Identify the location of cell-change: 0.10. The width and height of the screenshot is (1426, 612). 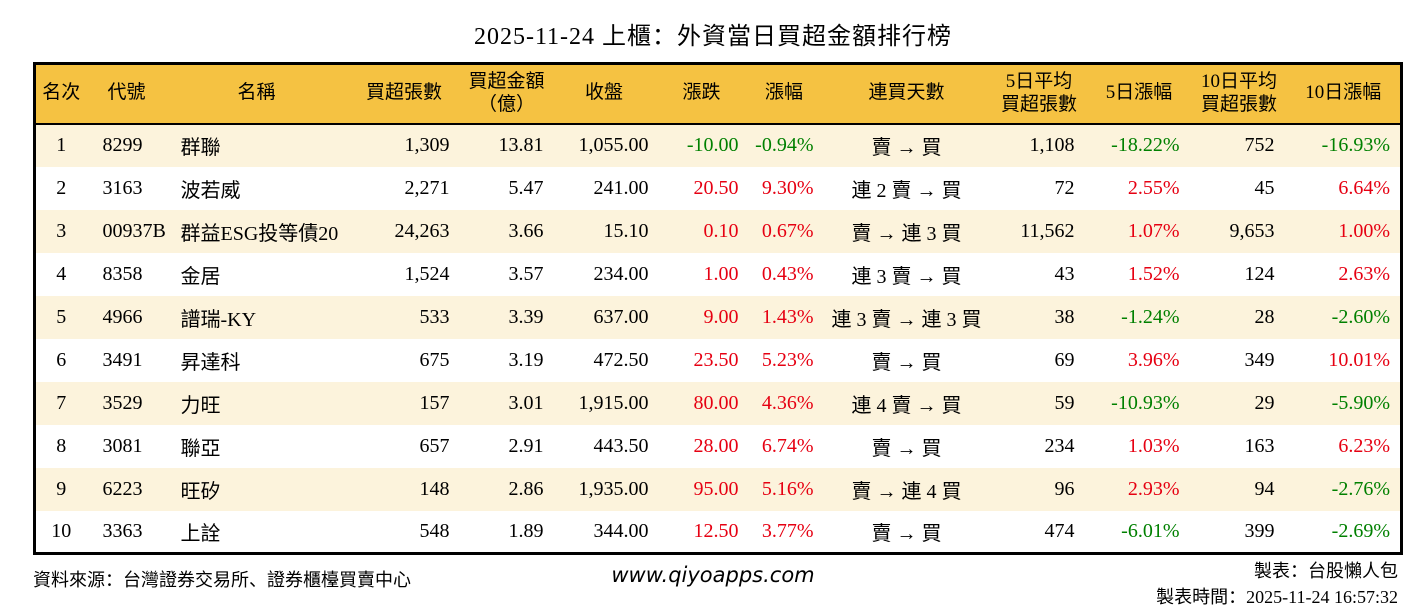
(721, 230).